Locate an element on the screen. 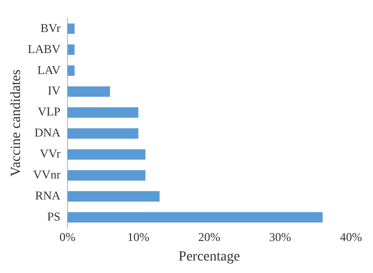 The width and height of the screenshot is (373, 273). y-axis-title: Vaccine candidates is located at coordinates (16, 123).